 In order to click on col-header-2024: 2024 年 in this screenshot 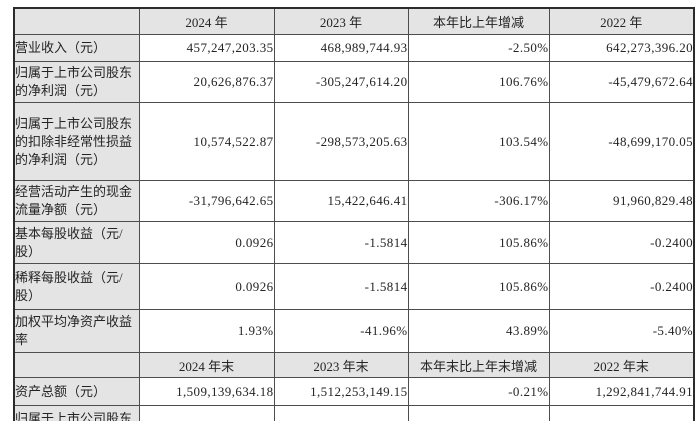, I will do `click(206, 21)`.